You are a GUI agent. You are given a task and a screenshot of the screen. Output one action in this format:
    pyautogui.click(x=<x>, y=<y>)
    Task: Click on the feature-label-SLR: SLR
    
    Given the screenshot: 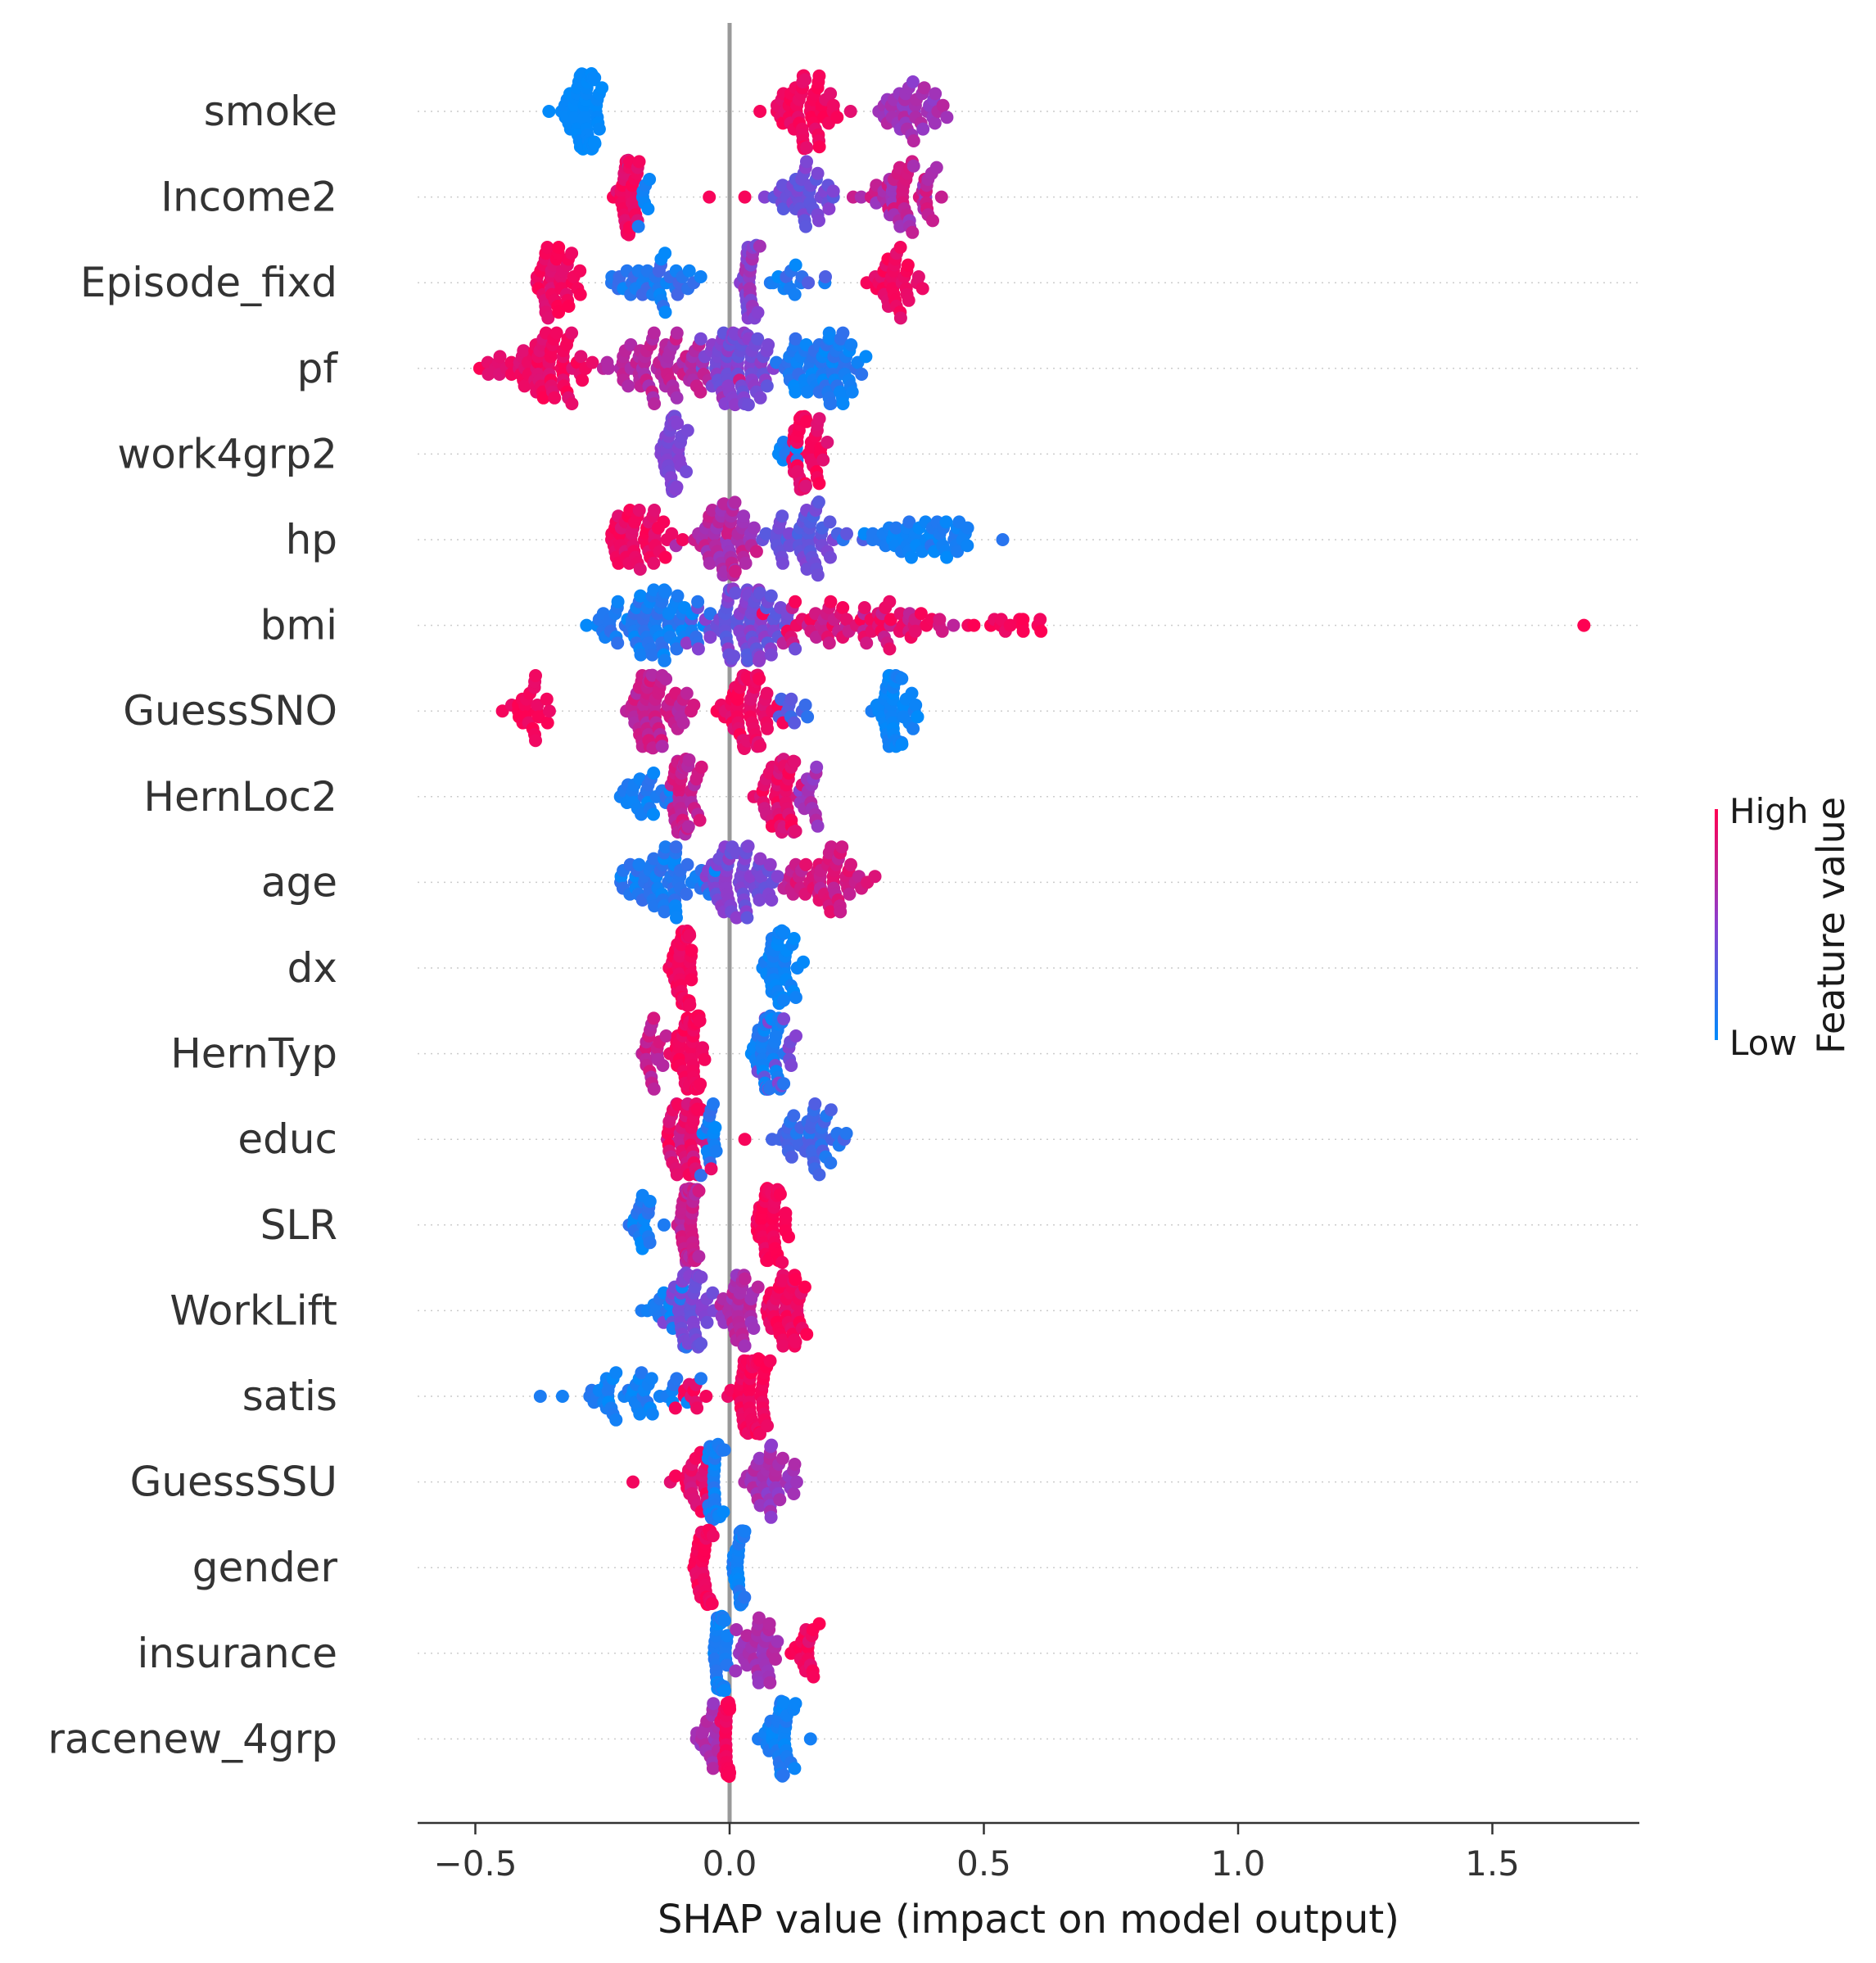 What is the action you would take?
    pyautogui.click(x=298, y=1225)
    